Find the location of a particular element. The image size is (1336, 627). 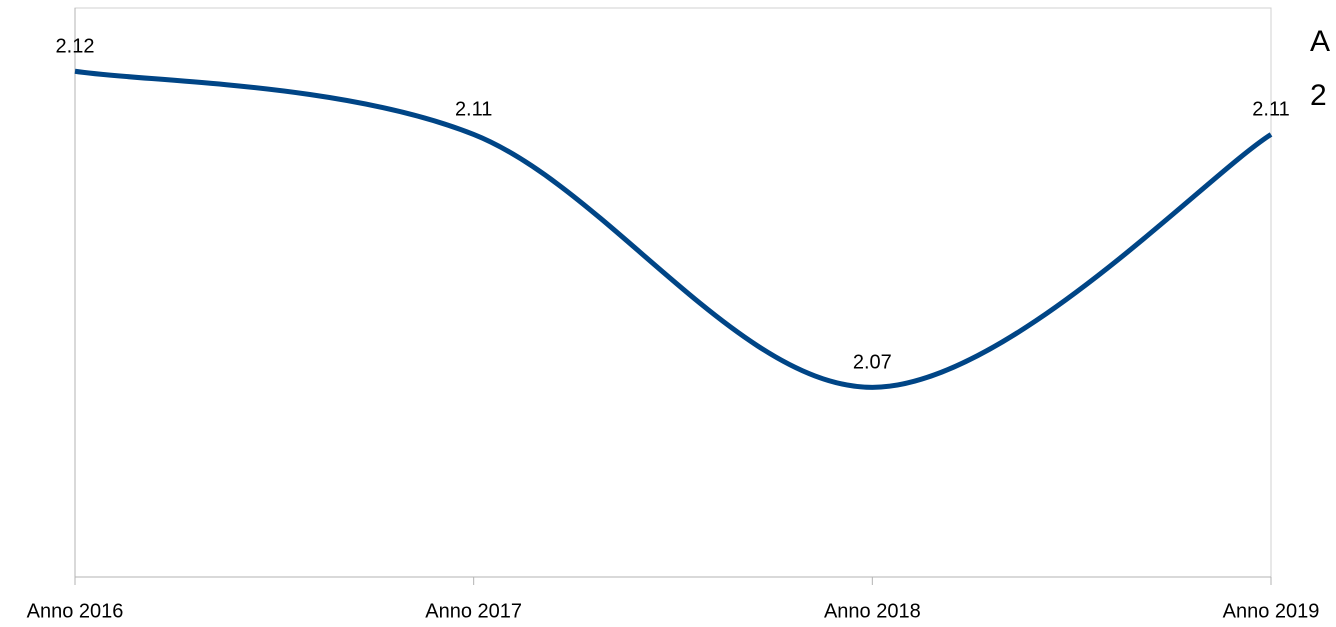

x-tick-label: Anno 2017 is located at coordinates (473, 611).